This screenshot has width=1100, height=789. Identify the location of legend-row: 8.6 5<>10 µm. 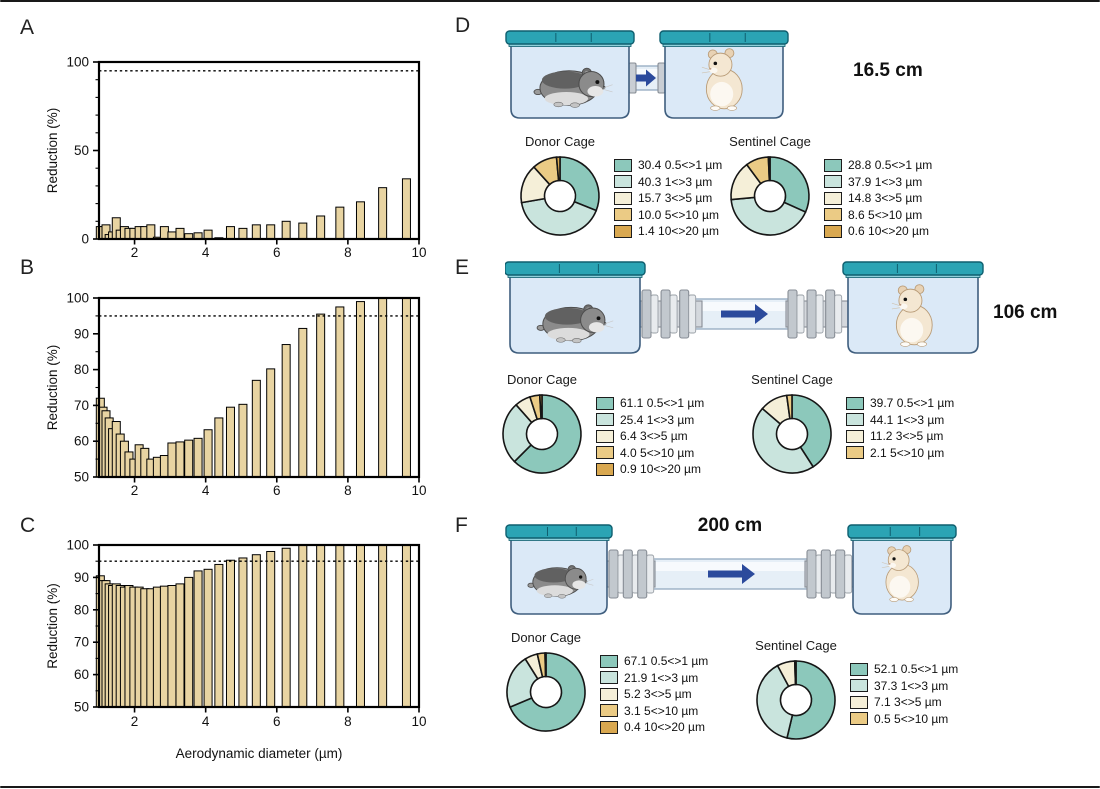
(878, 215).